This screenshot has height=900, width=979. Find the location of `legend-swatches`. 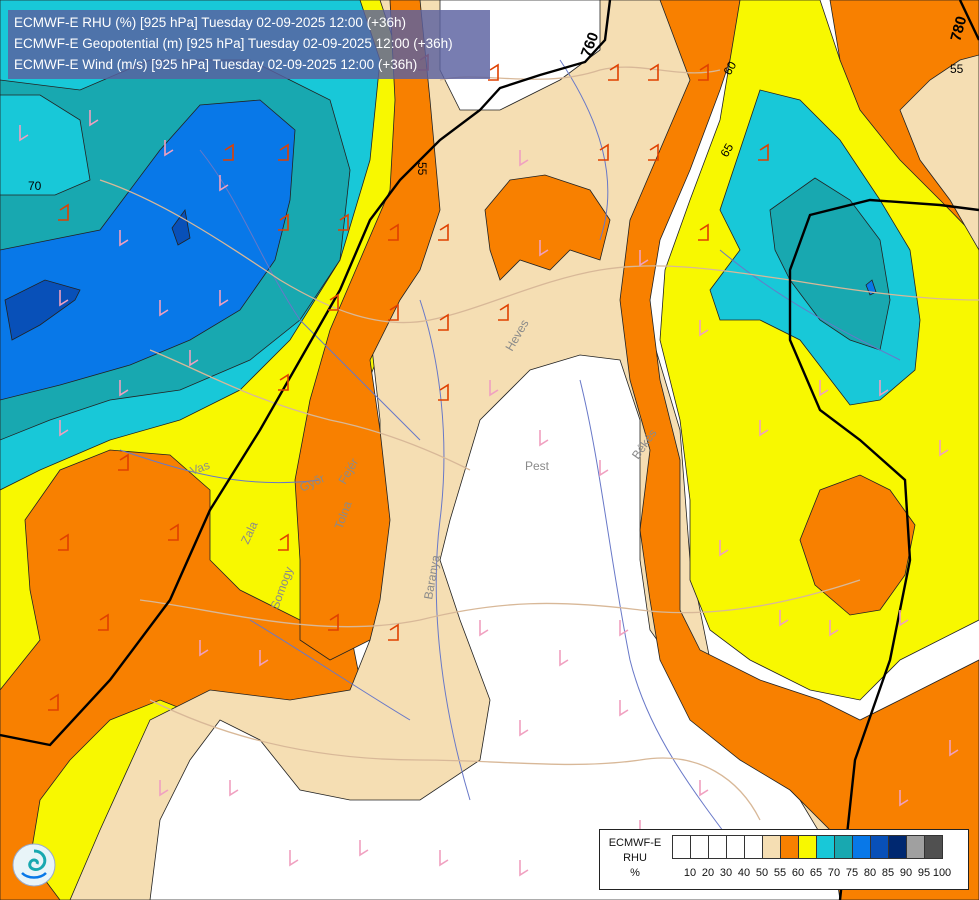

legend-swatches is located at coordinates (807, 847).